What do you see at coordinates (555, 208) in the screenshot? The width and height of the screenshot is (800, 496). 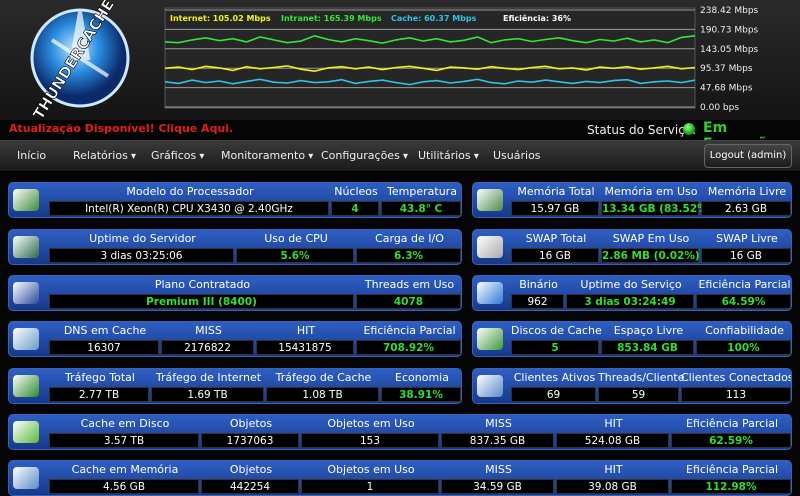 I see `column-value: 15.97 GB` at bounding box center [555, 208].